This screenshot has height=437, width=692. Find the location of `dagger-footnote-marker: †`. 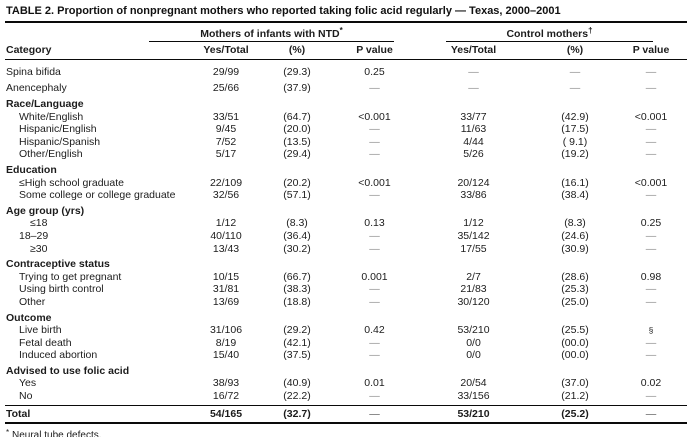

dagger-footnote-marker: † is located at coordinates (590, 30).